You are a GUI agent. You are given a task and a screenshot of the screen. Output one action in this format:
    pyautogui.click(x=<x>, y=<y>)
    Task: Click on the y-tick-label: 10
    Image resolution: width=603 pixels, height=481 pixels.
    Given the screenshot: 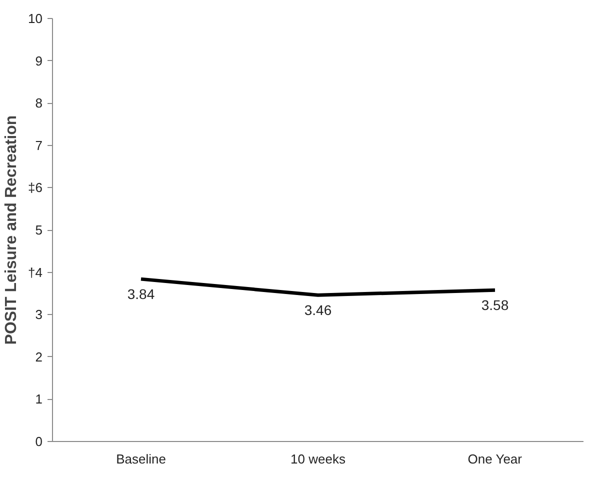 What is the action you would take?
    pyautogui.click(x=35, y=18)
    